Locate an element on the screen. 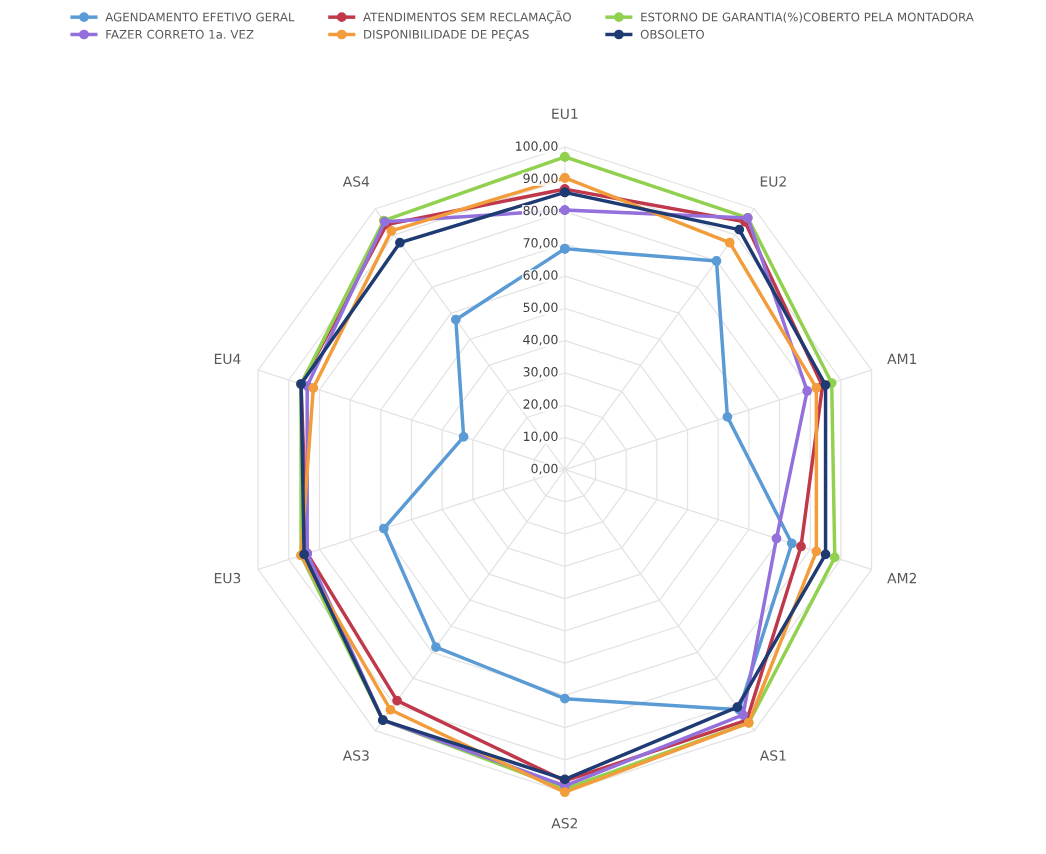  y-tick-label: 40,00 is located at coordinates (540, 340).